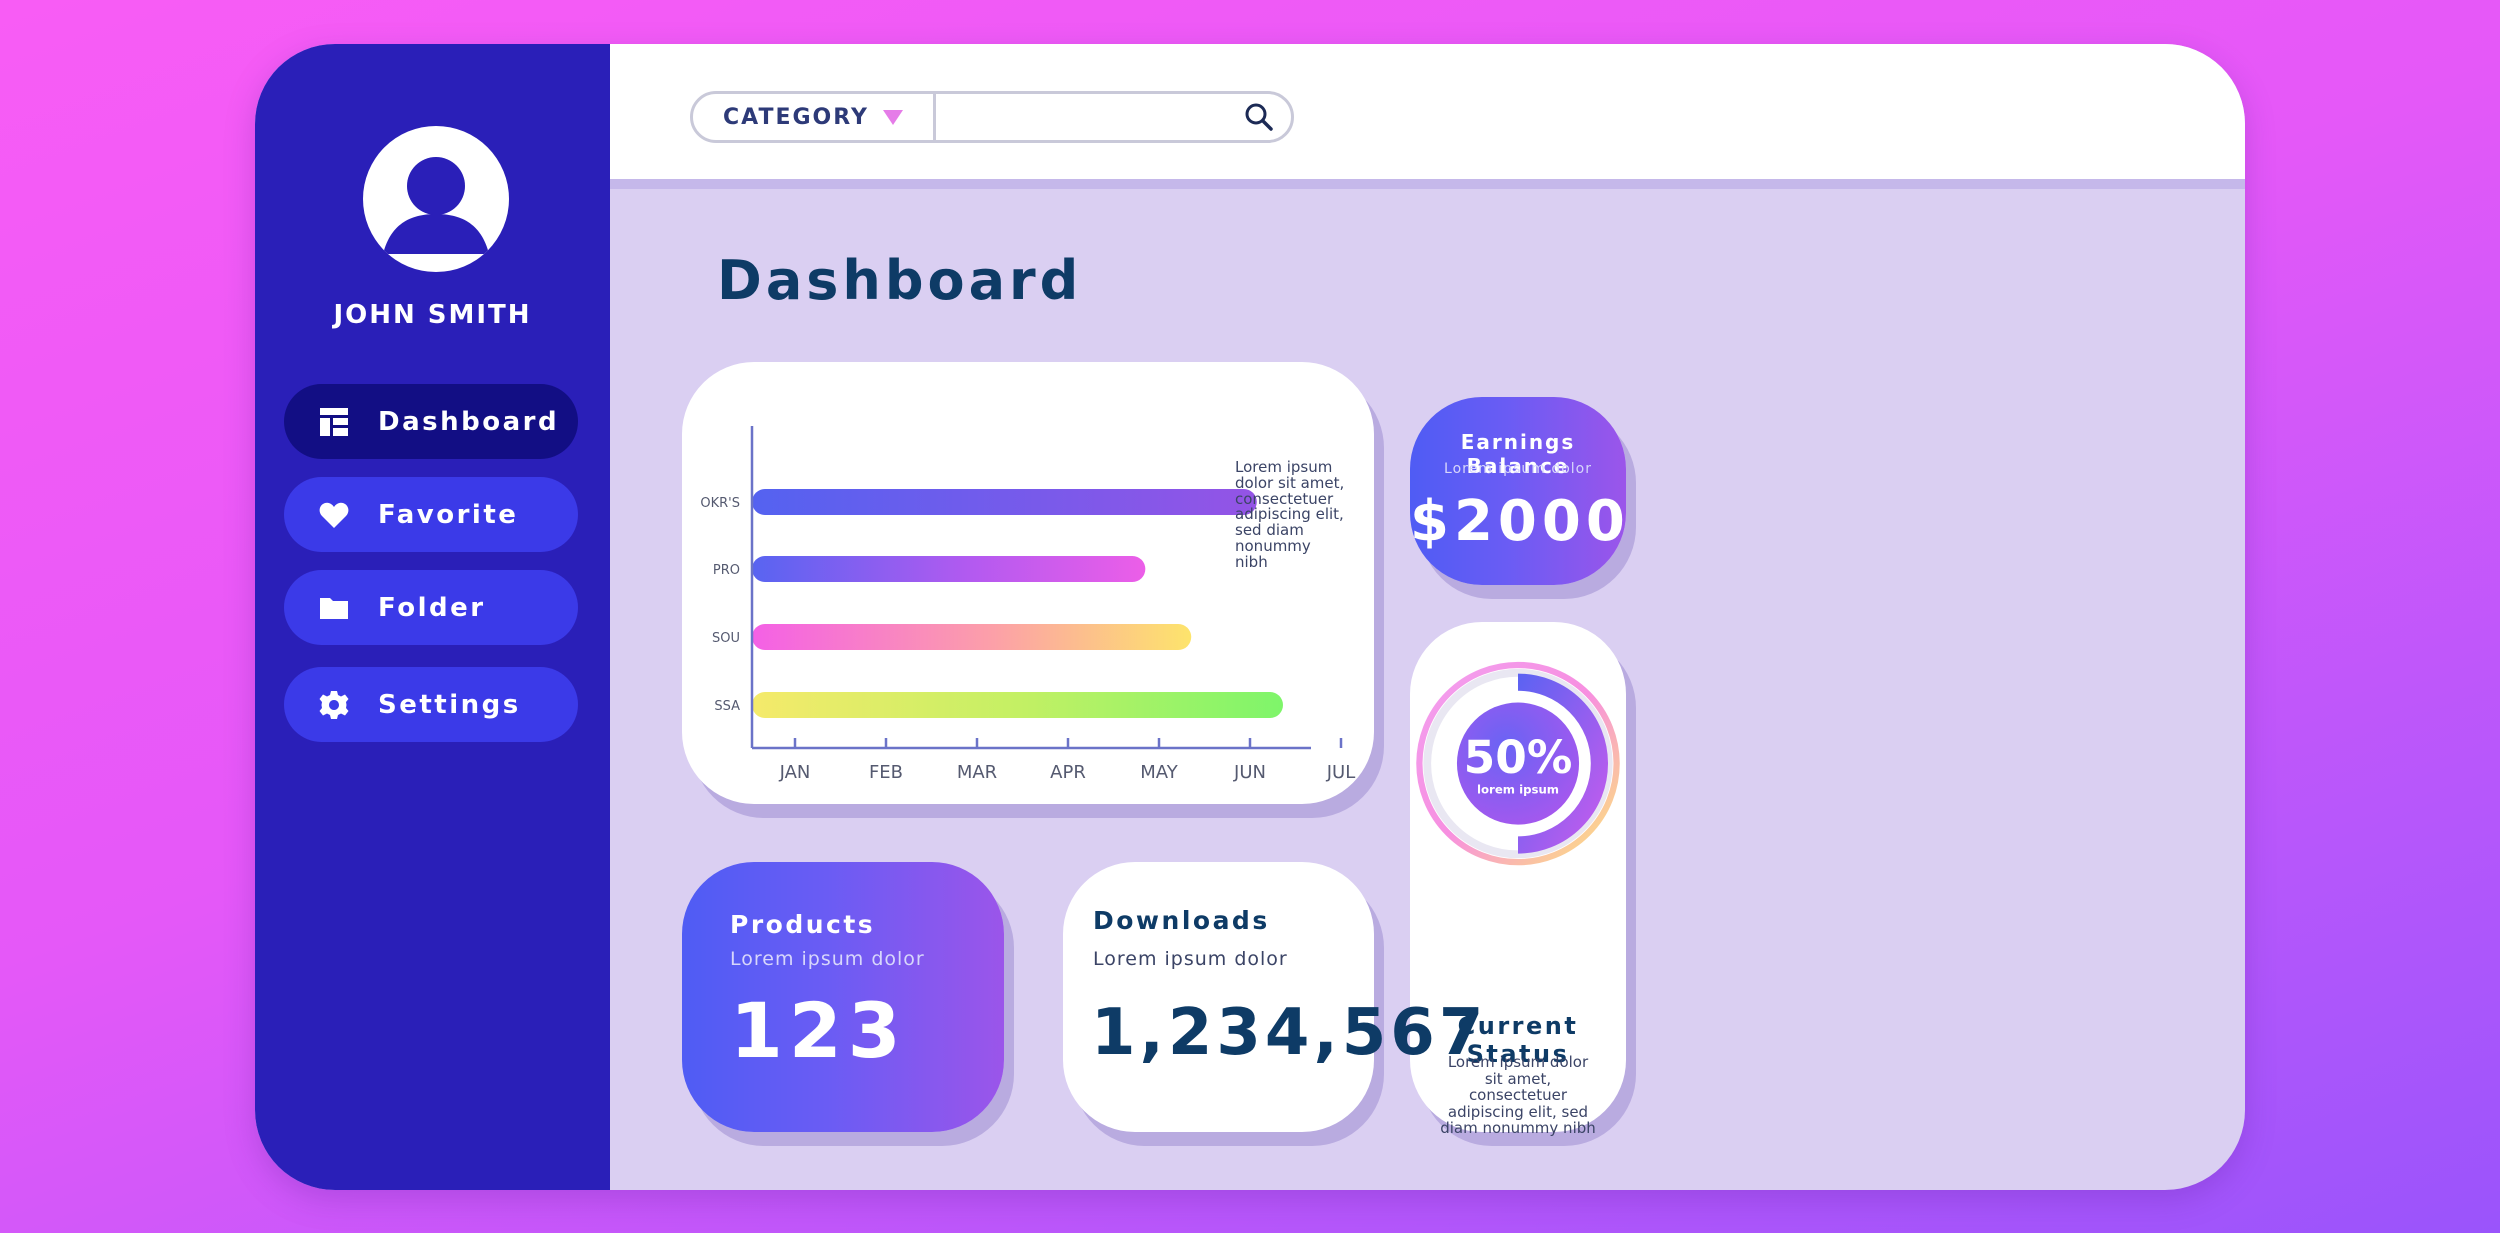 This screenshot has height=1233, width=2500. What do you see at coordinates (1518, 789) in the screenshot?
I see `status-ring-label: lorem ipsum` at bounding box center [1518, 789].